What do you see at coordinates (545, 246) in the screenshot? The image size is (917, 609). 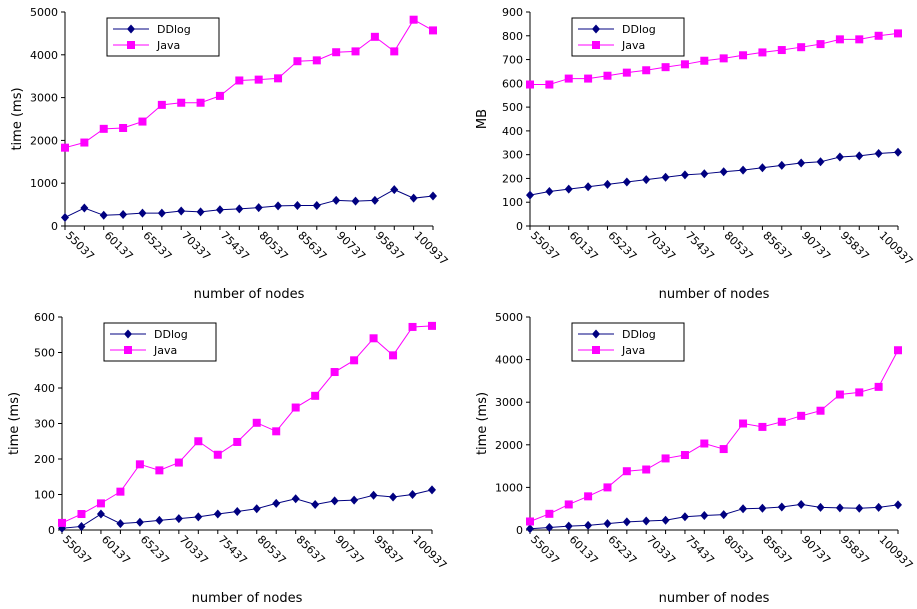 I see `x-tick-label: 55037` at bounding box center [545, 246].